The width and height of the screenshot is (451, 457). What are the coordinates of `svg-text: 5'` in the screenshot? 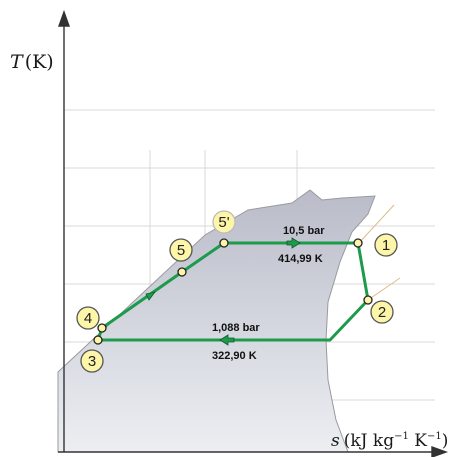 It's located at (223, 222).